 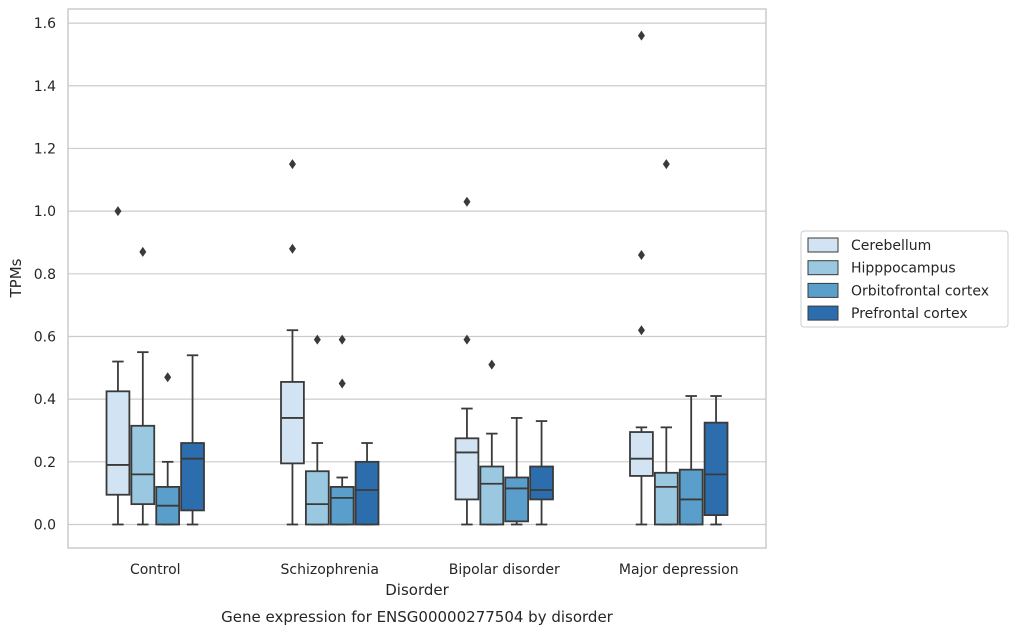 I want to click on legend-label: Hipppocampus, so click(x=903, y=269).